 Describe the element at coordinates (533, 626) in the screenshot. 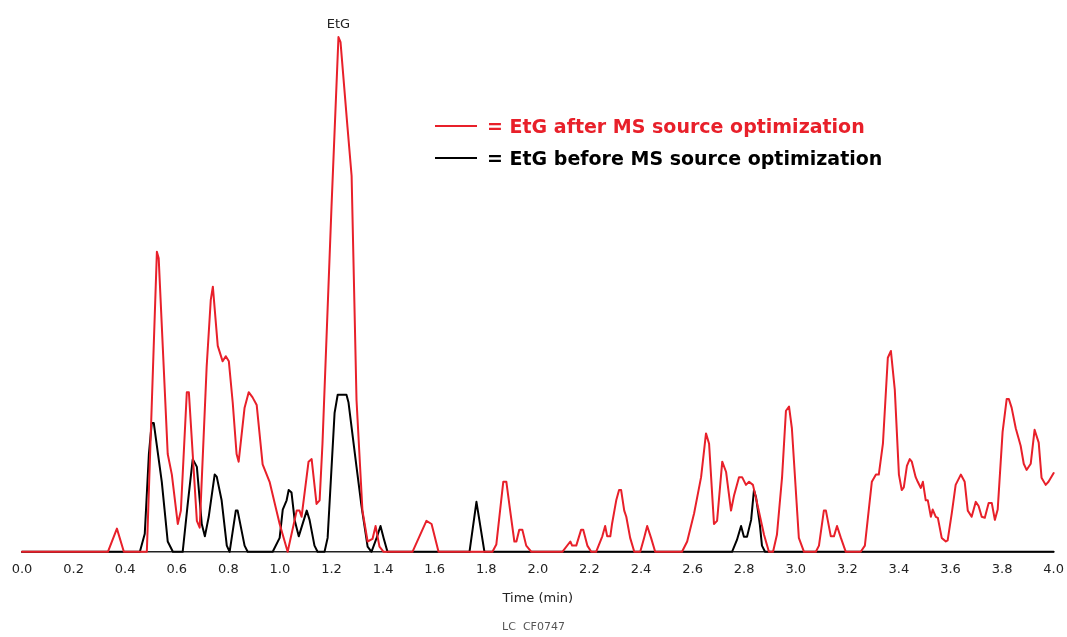

I see `text: LC CF0747` at that location.